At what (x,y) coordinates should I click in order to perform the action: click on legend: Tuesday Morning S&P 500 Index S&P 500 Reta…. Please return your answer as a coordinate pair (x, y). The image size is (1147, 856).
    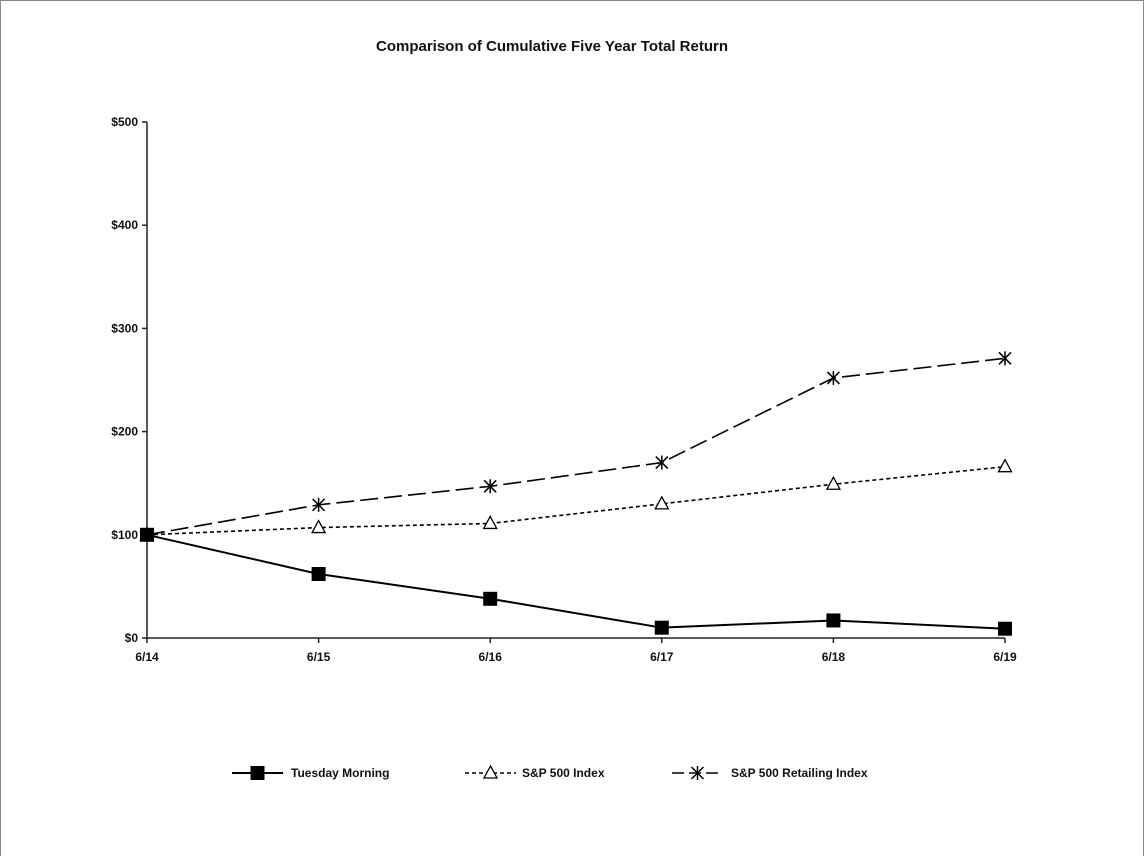
    Looking at the image, I should click on (550, 772).